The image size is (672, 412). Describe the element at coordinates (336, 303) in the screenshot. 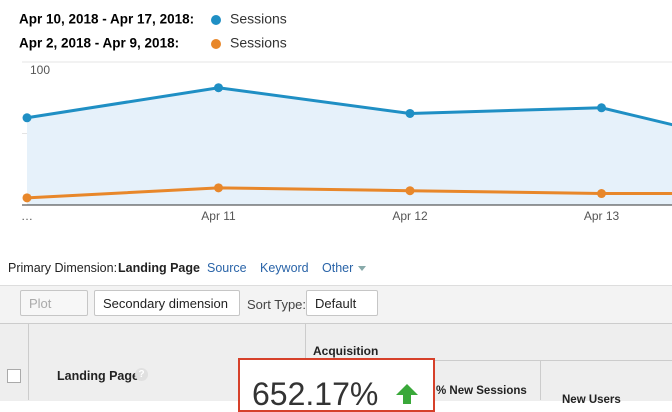

I see `button-text: Default` at that location.